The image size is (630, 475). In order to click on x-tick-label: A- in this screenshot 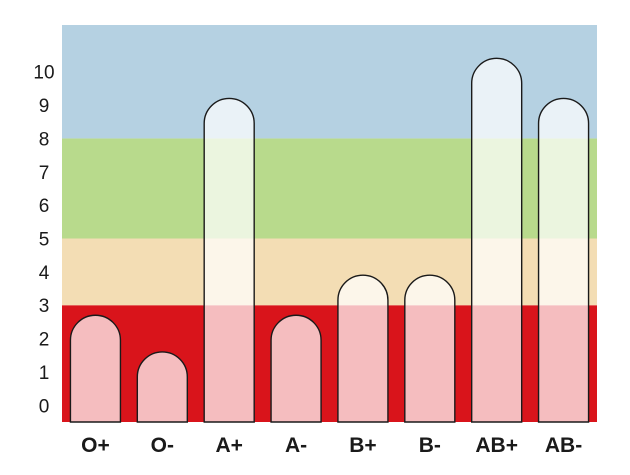, I will do `click(296, 445)`.